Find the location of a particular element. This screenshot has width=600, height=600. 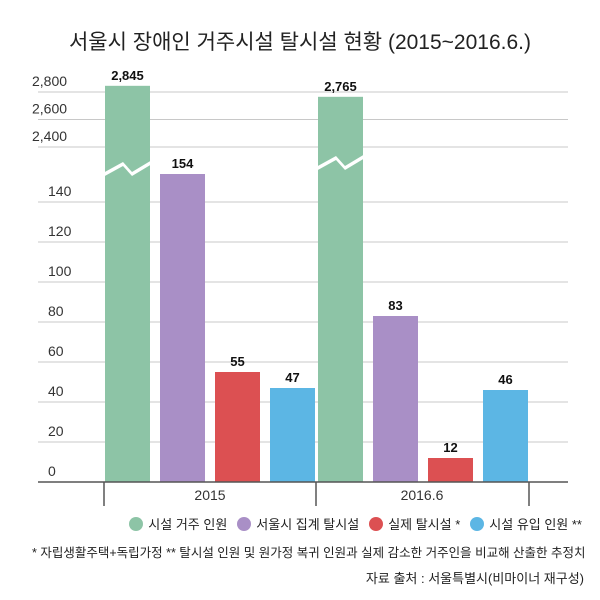

y-tick-label: 0 is located at coordinates (52, 471).